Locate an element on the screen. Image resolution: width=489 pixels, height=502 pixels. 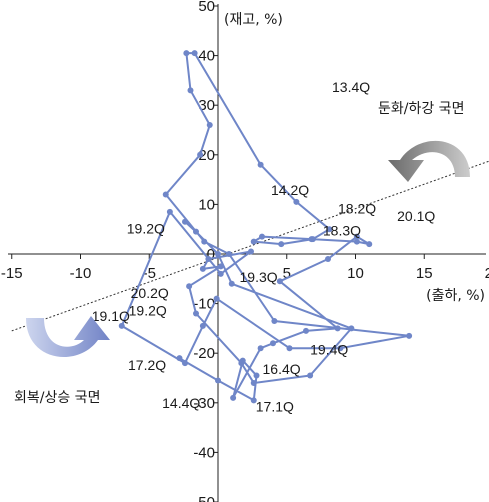
x-tick-label: 10 is located at coordinates (355, 273).